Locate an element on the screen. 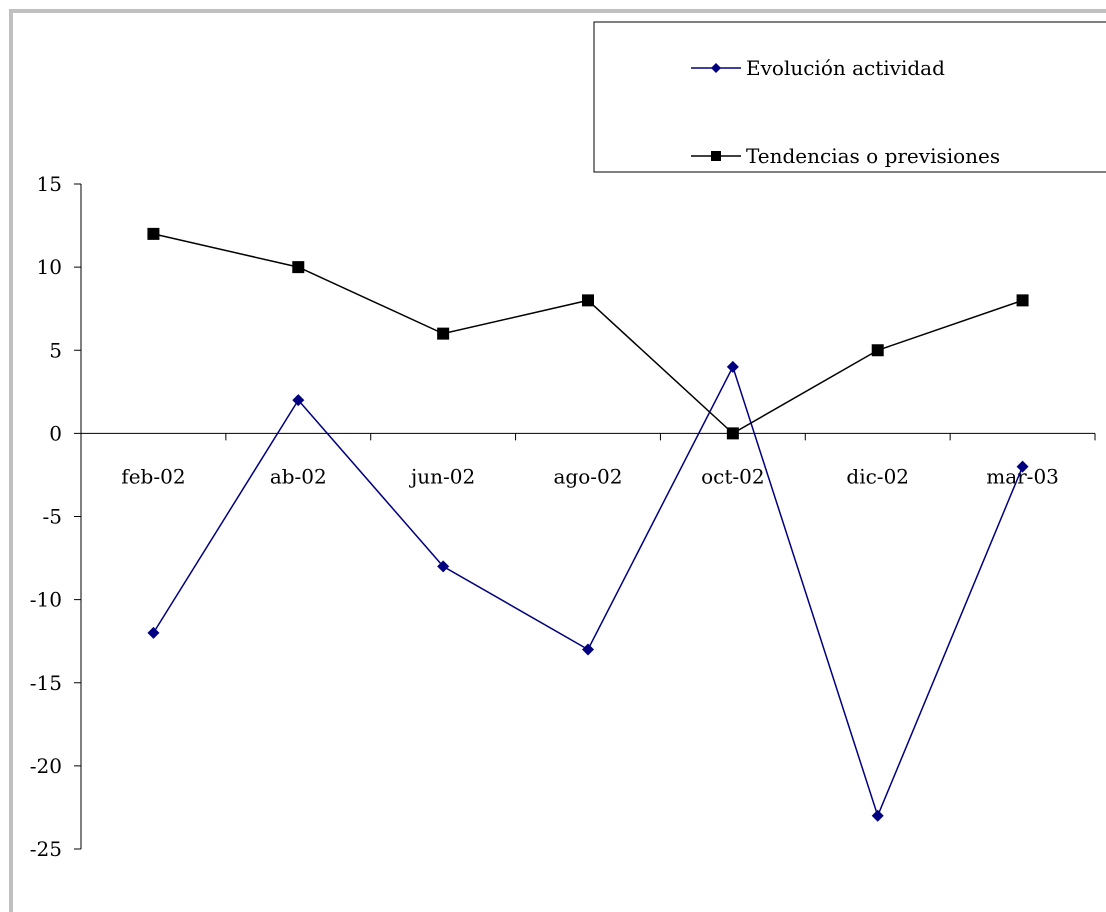 This screenshot has width=1106, height=912. x-tick-label: oct-02 is located at coordinates (733, 476).